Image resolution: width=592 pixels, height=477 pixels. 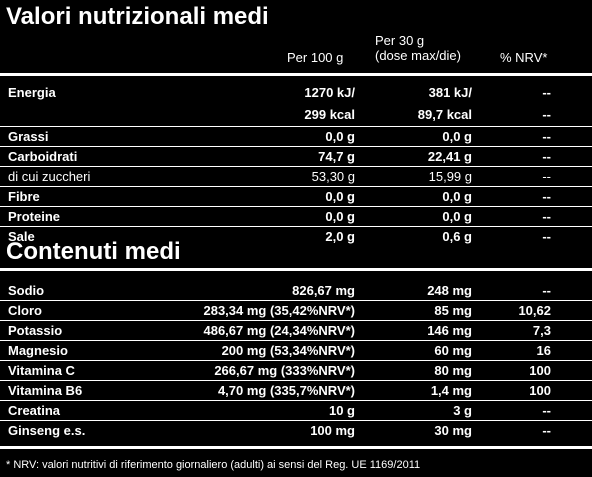 What do you see at coordinates (24, 196) in the screenshot?
I see `row-label: Fibre` at bounding box center [24, 196].